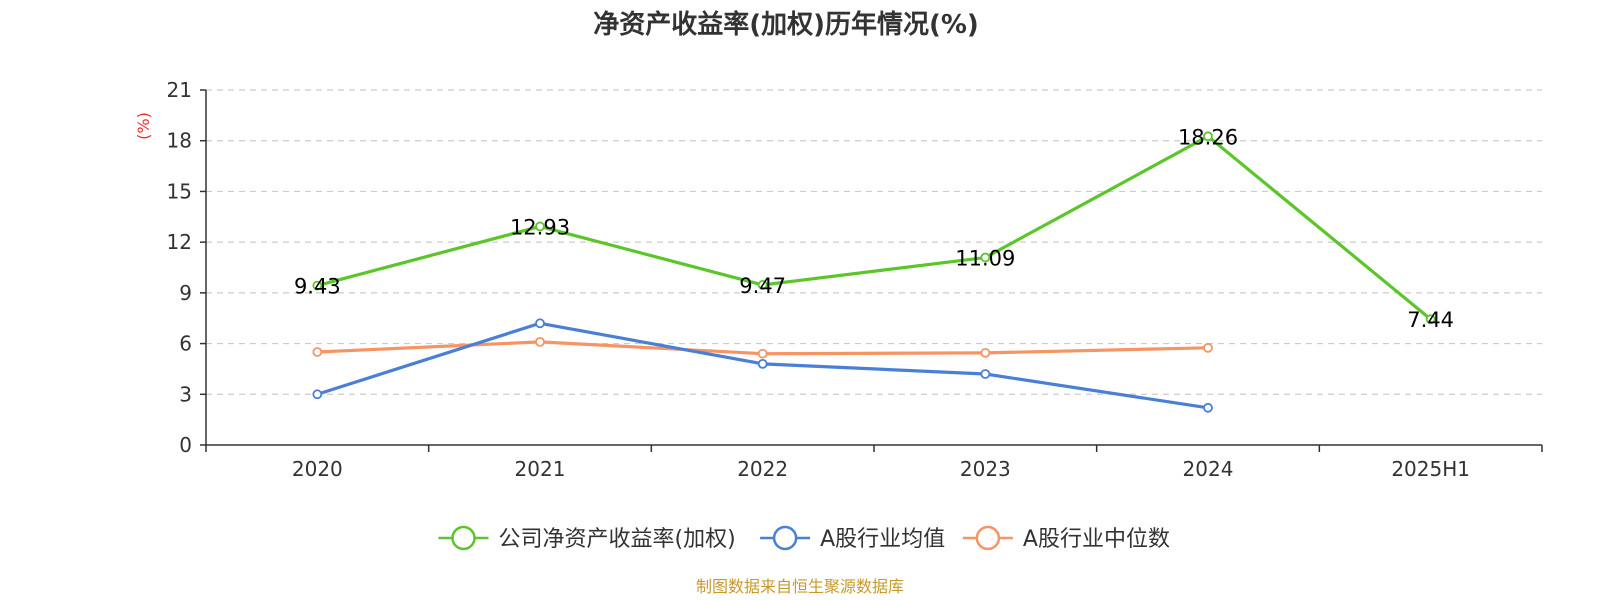 This screenshot has width=1600, height=600. I want to click on x-tick-label: 2021, so click(540, 469).